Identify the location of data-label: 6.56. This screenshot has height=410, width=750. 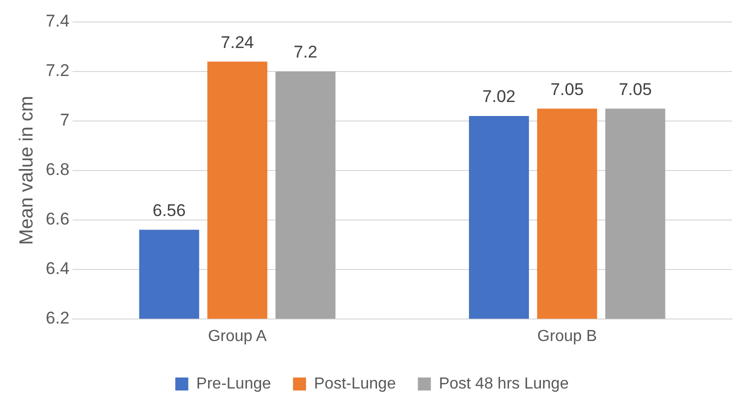
(169, 210).